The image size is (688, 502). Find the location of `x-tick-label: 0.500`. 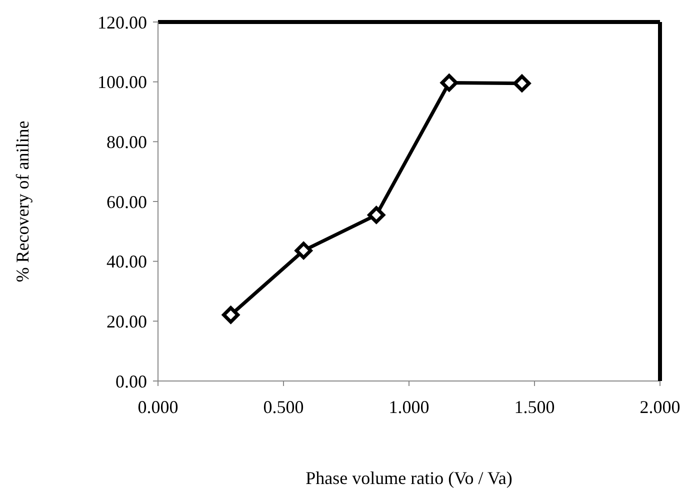

x-tick-label: 0.500 is located at coordinates (283, 406).